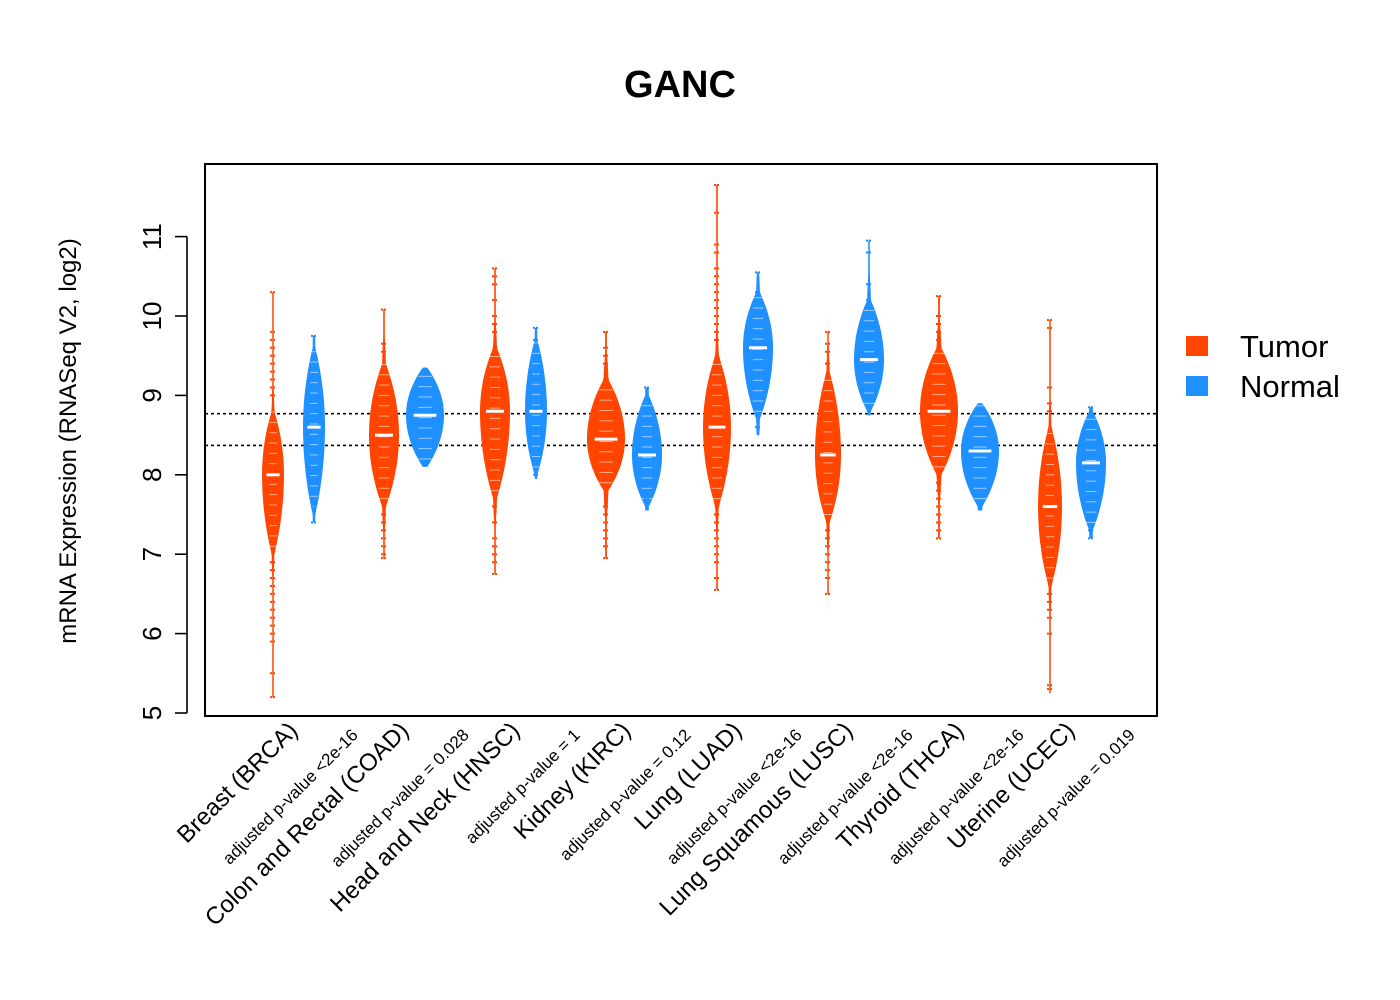  Describe the element at coordinates (68, 441) in the screenshot. I see `y-axis-label: mRNA Expression (RNASeq V2, log2)` at that location.